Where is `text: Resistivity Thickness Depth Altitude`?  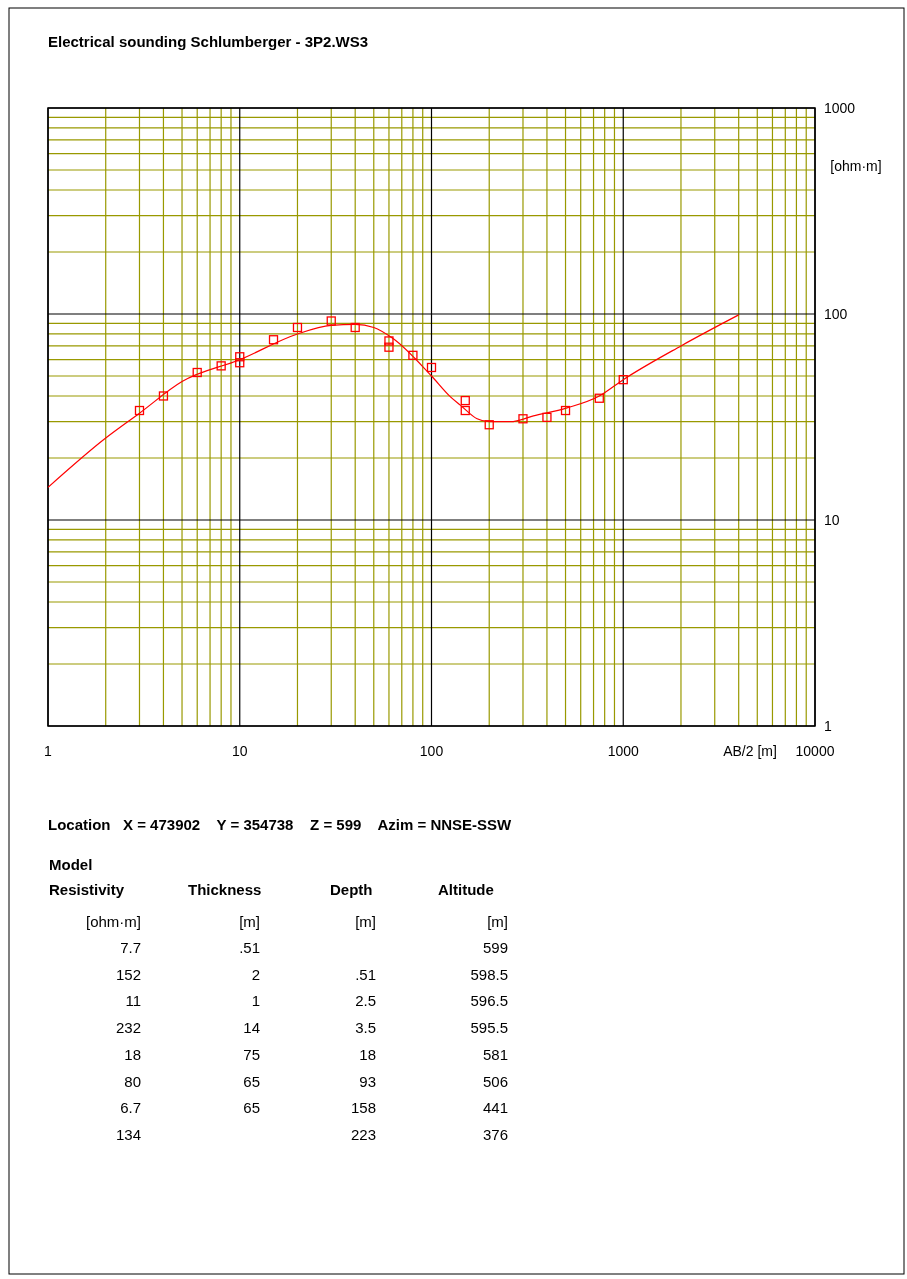 text: Resistivity Thickness Depth Altitude is located at coordinates (271, 889).